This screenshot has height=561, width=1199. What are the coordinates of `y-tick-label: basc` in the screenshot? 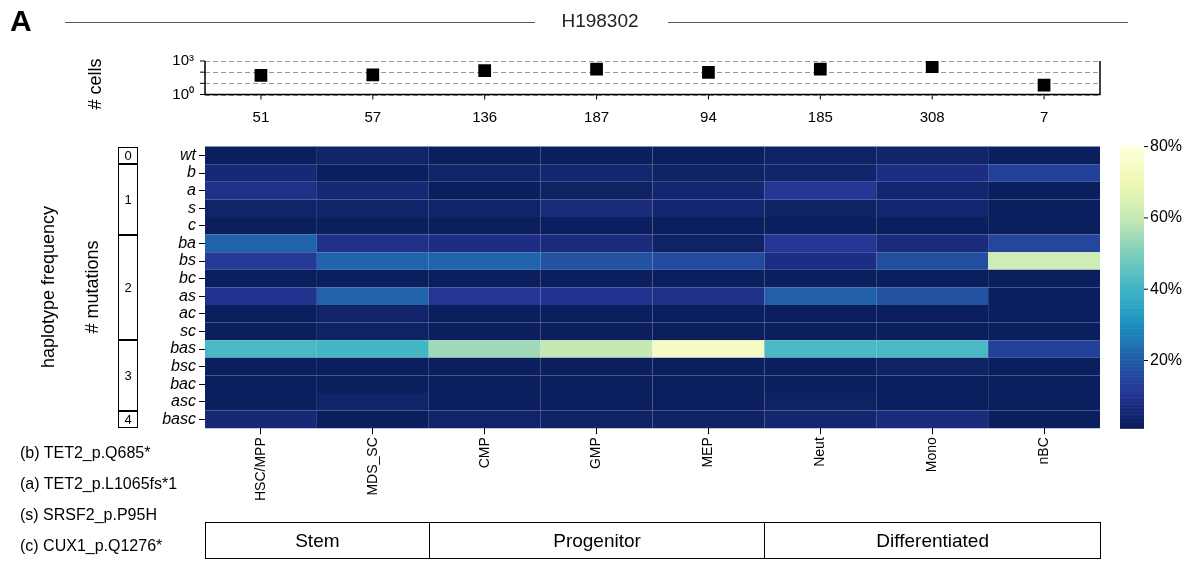 It's located at (179, 418).